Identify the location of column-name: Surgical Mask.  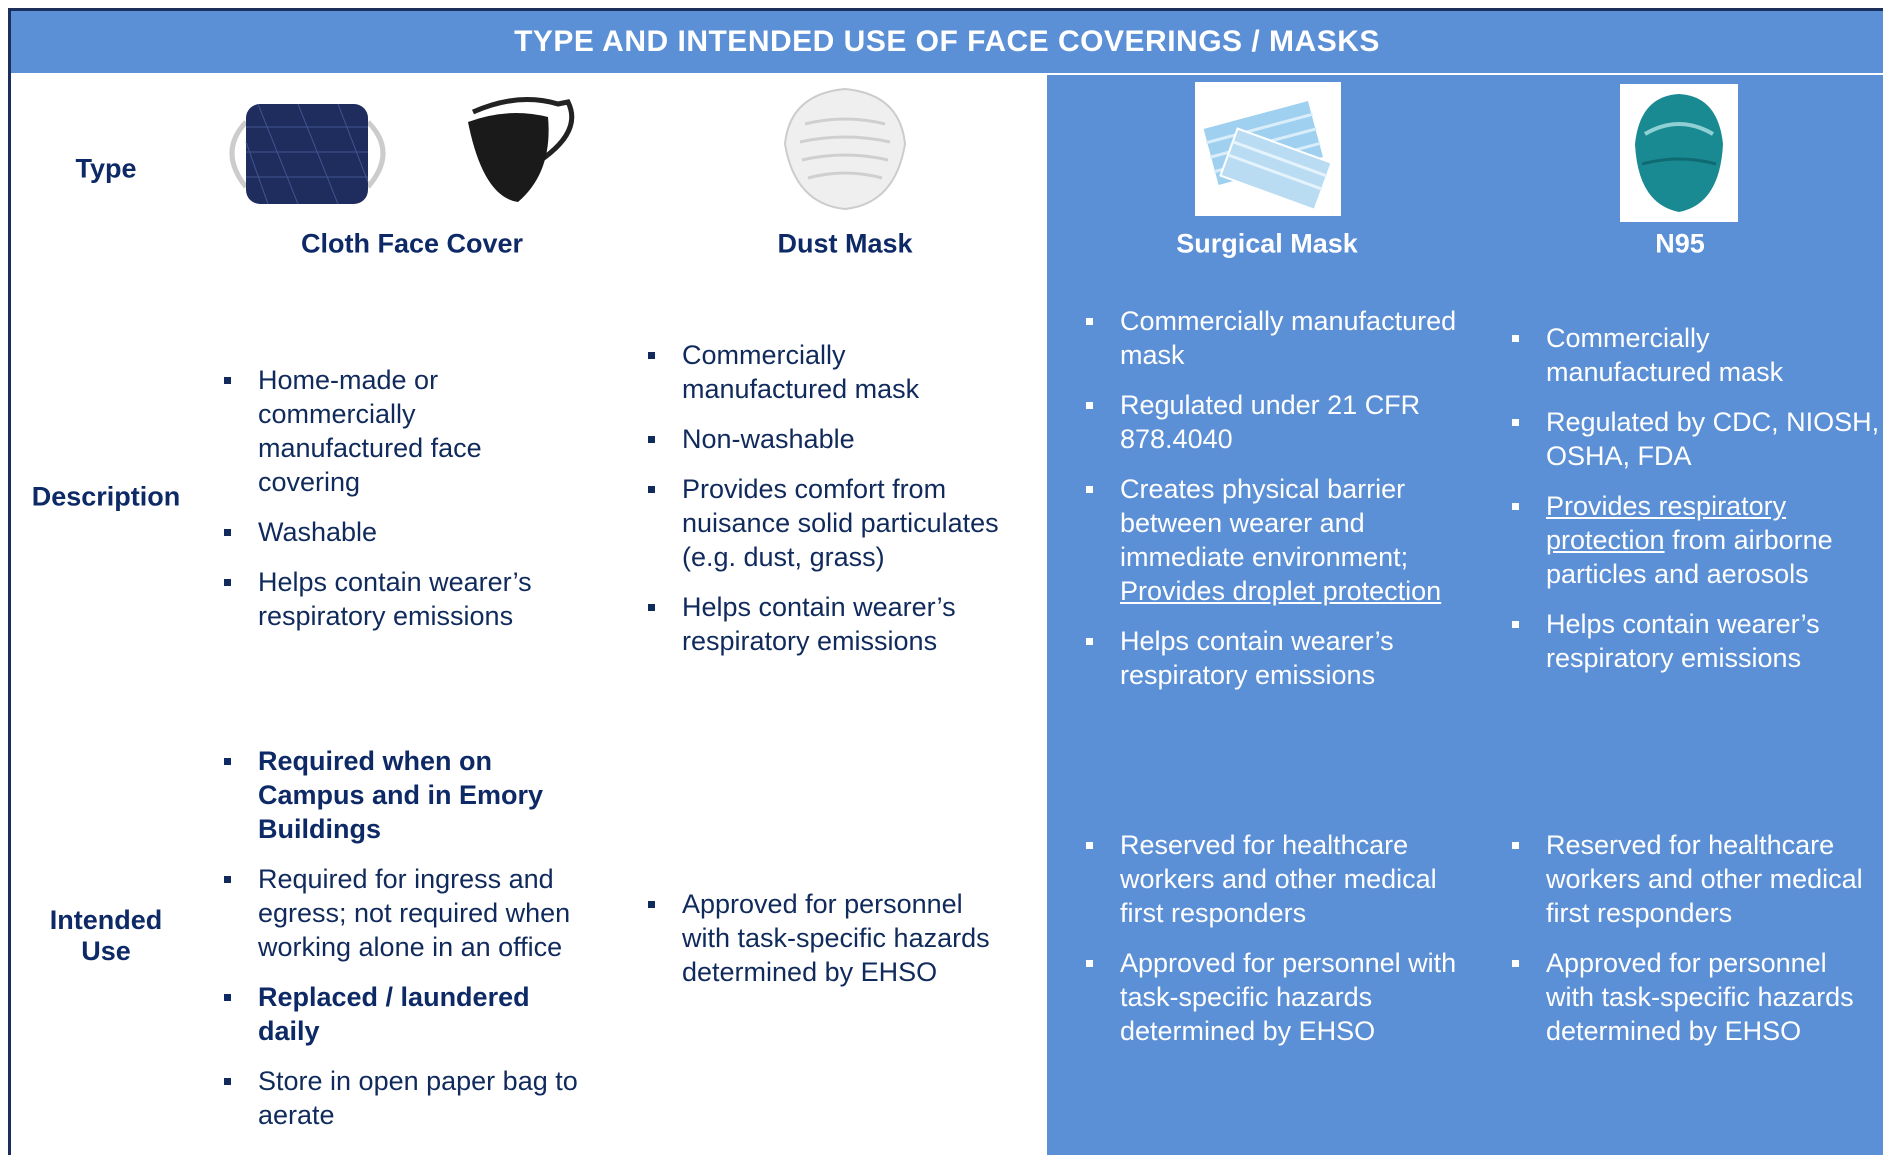
(1267, 243).